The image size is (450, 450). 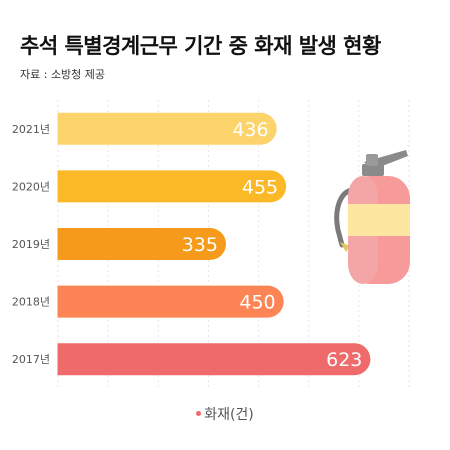 I want to click on fire-extinguisher-icon, so click(x=372, y=217).